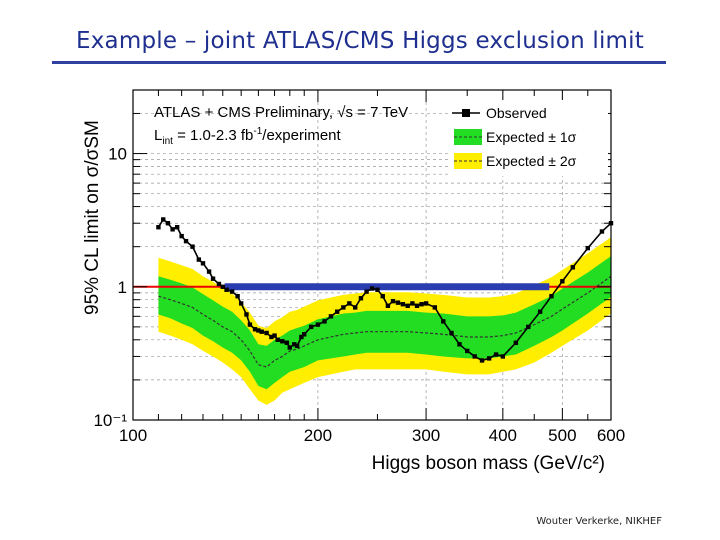 The height and width of the screenshot is (540, 720). Describe the element at coordinates (562, 435) in the screenshot. I see `x-tick-label-4: 500` at that location.